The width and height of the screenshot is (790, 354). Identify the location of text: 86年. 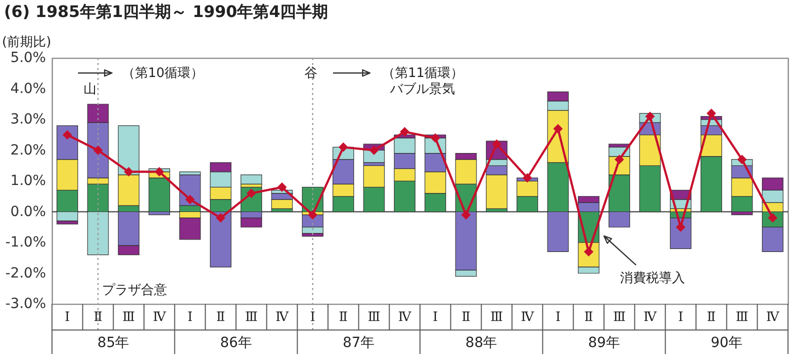
(236, 343).